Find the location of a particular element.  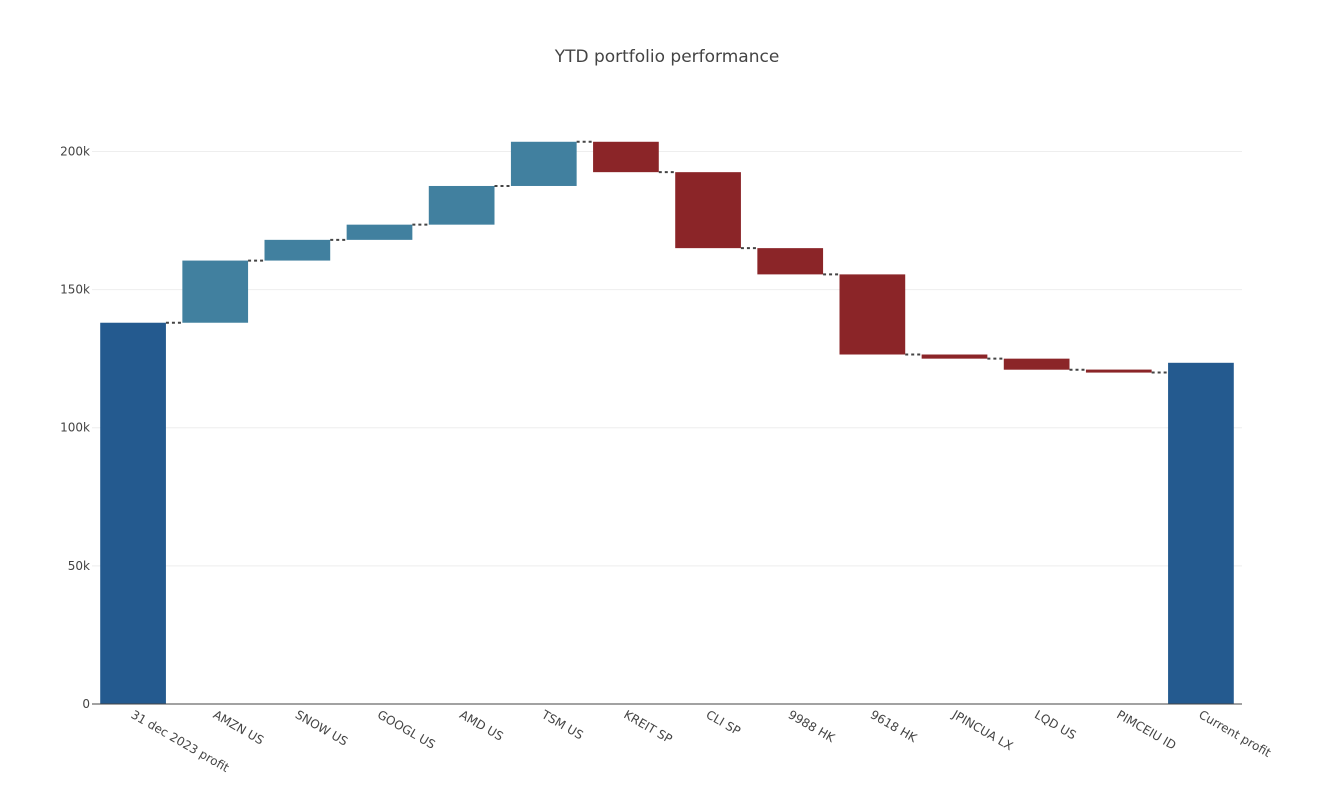

x-tick-label: LQD US is located at coordinates (1055, 724).